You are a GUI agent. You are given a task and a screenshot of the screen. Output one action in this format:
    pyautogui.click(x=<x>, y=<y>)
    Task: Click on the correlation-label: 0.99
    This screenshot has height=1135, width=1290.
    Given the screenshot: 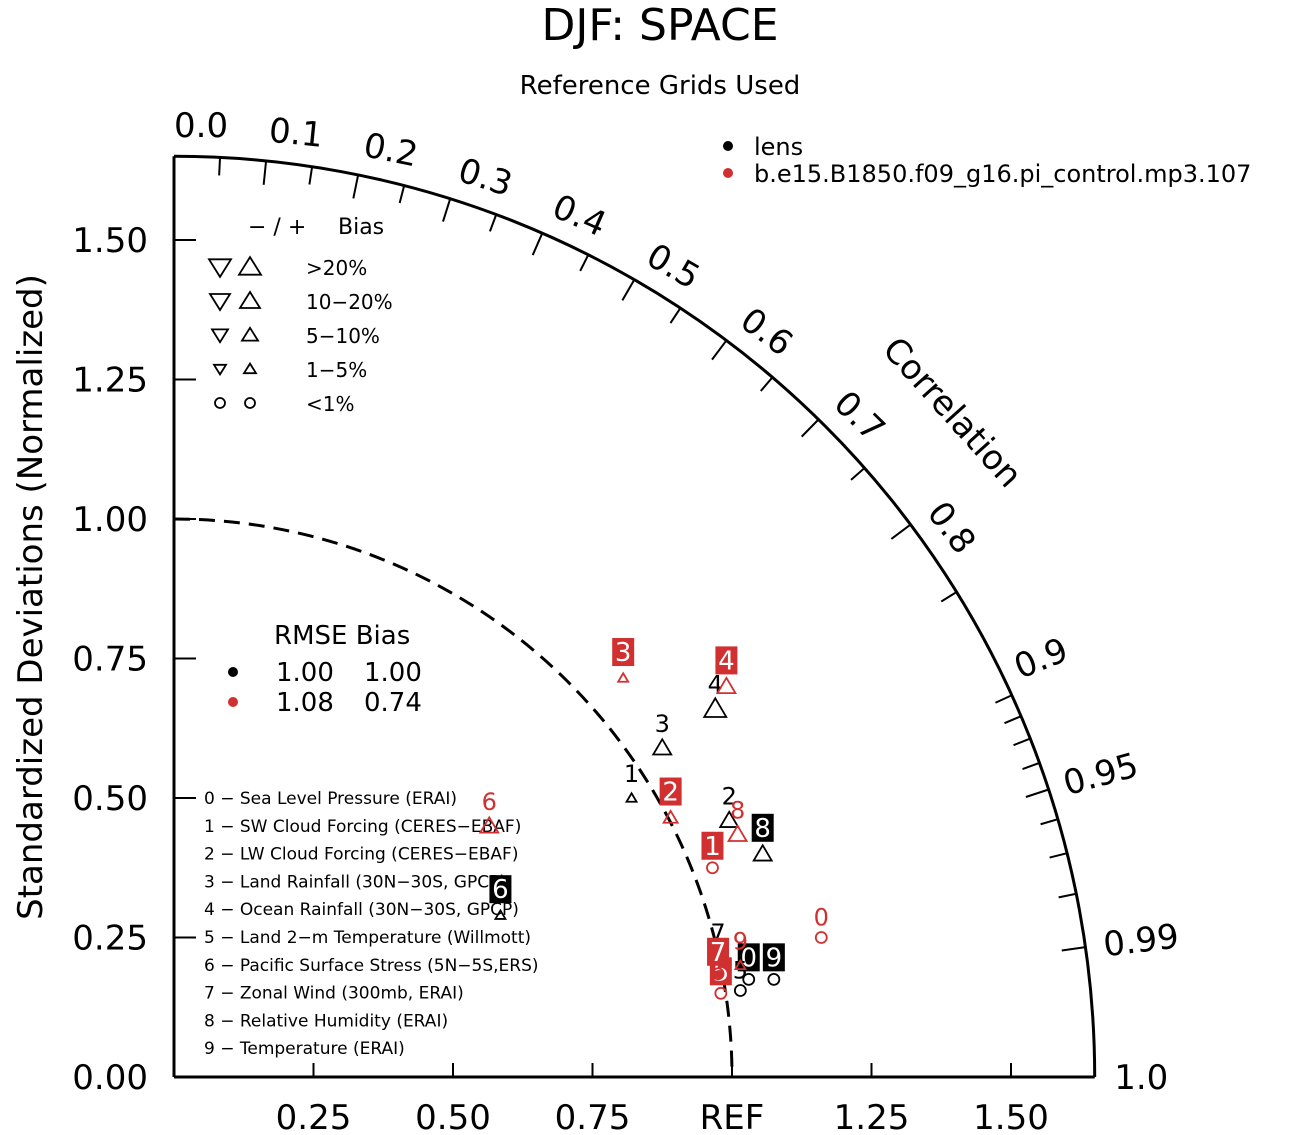 What is the action you would take?
    pyautogui.click(x=1141, y=941)
    